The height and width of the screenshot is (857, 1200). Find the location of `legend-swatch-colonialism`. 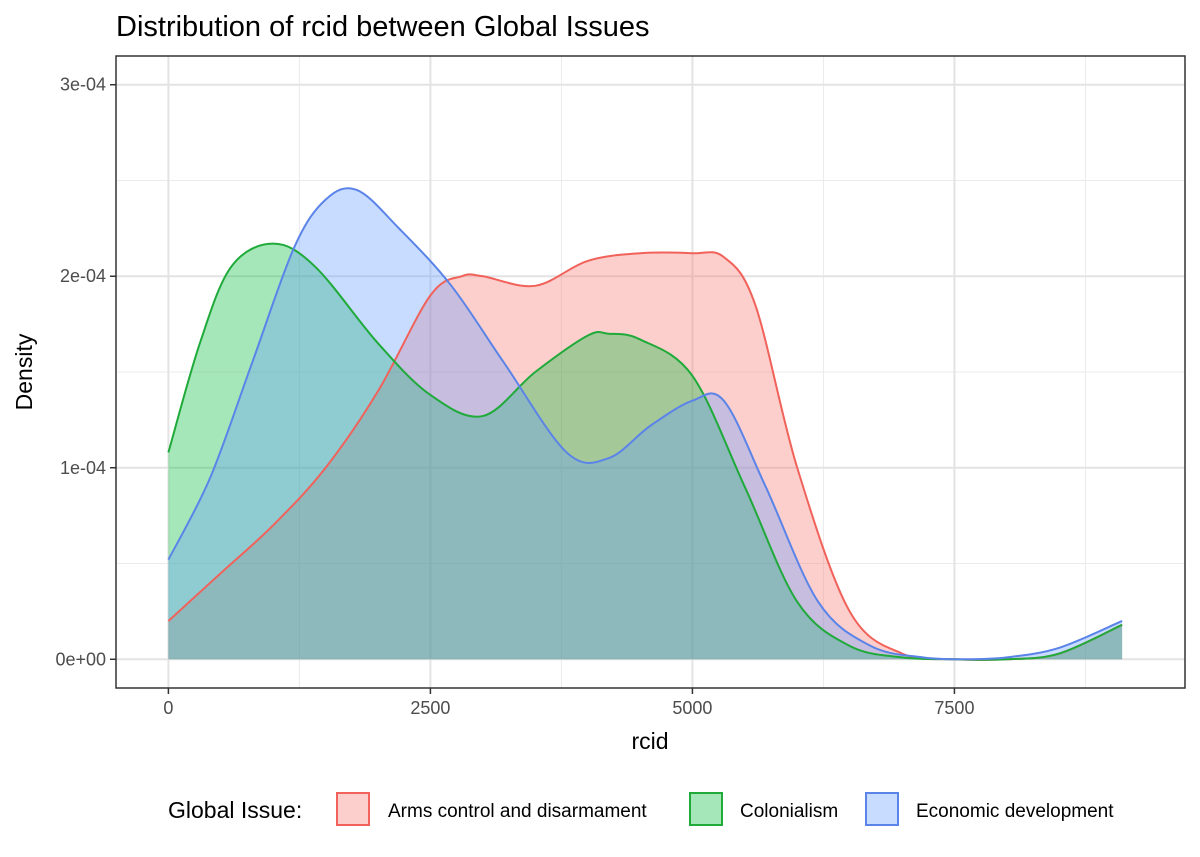

legend-swatch-colonialism is located at coordinates (706, 809).